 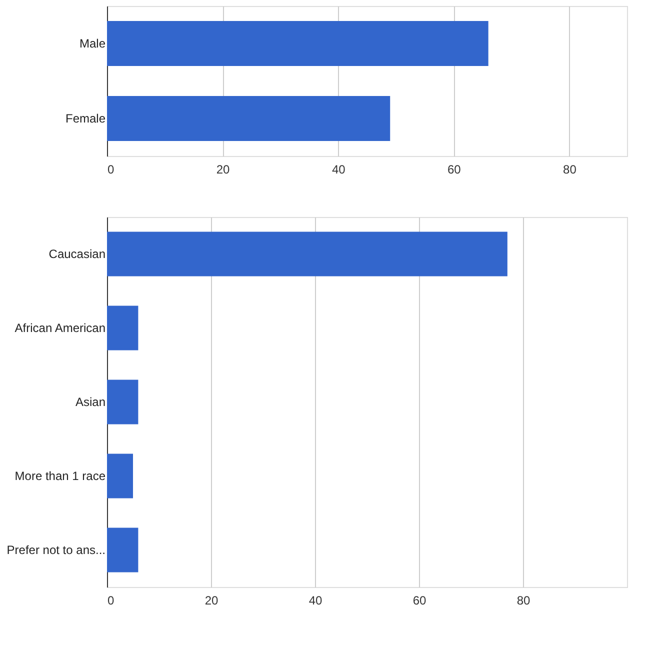 What do you see at coordinates (85, 119) in the screenshot?
I see `y-tick-label: Female` at bounding box center [85, 119].